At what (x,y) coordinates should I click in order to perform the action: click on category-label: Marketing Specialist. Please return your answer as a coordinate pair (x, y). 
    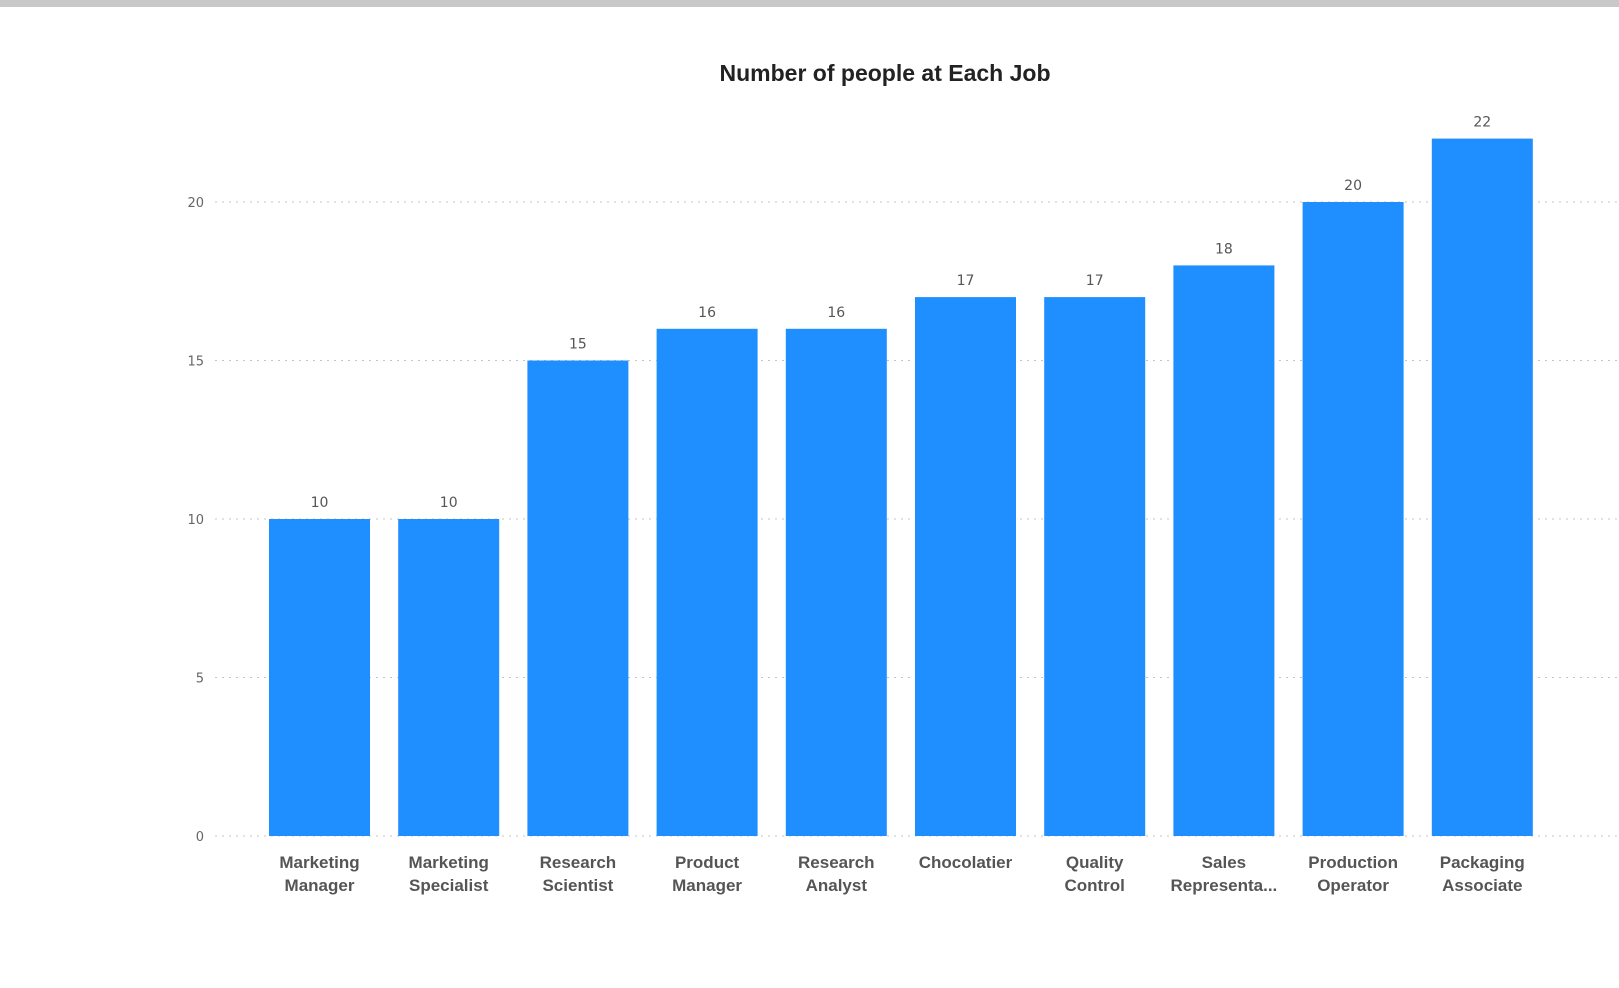
    Looking at the image, I should click on (449, 874).